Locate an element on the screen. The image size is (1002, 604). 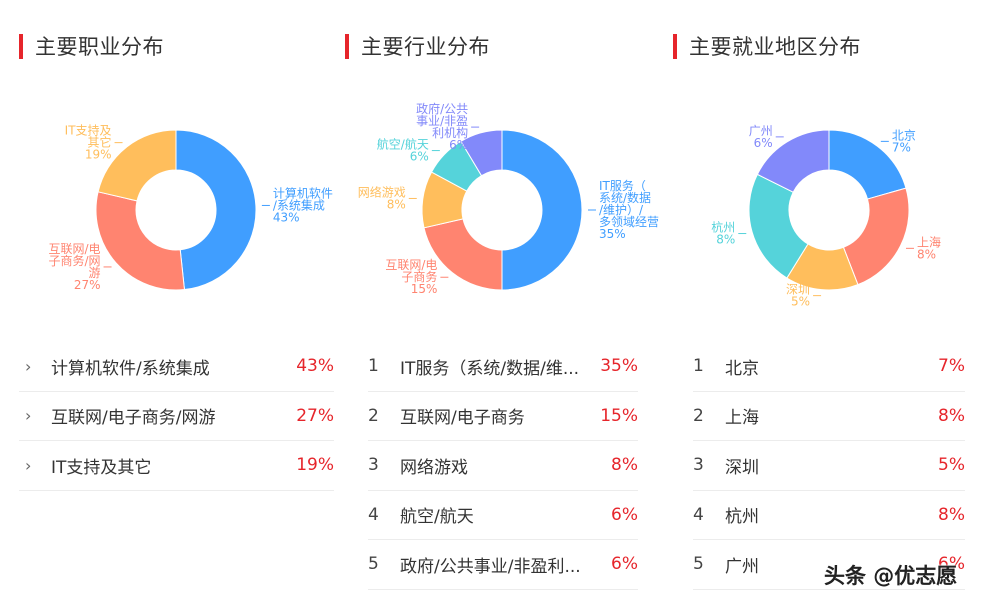
slice-label: 广州 6% is located at coordinates (761, 137).